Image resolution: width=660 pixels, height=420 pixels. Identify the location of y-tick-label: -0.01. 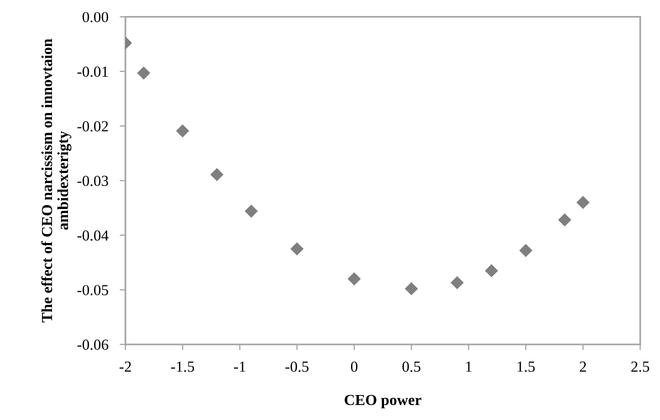
(92, 71).